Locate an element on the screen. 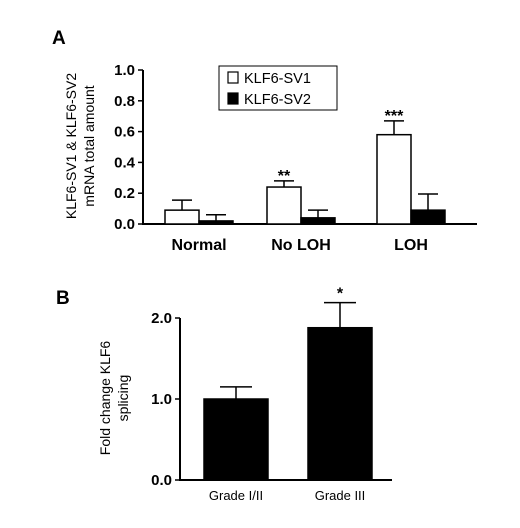 Image resolution: width=520 pixels, height=528 pixels. panel-a-ylabel-line2: mRNA total amount is located at coordinates (89, 145).